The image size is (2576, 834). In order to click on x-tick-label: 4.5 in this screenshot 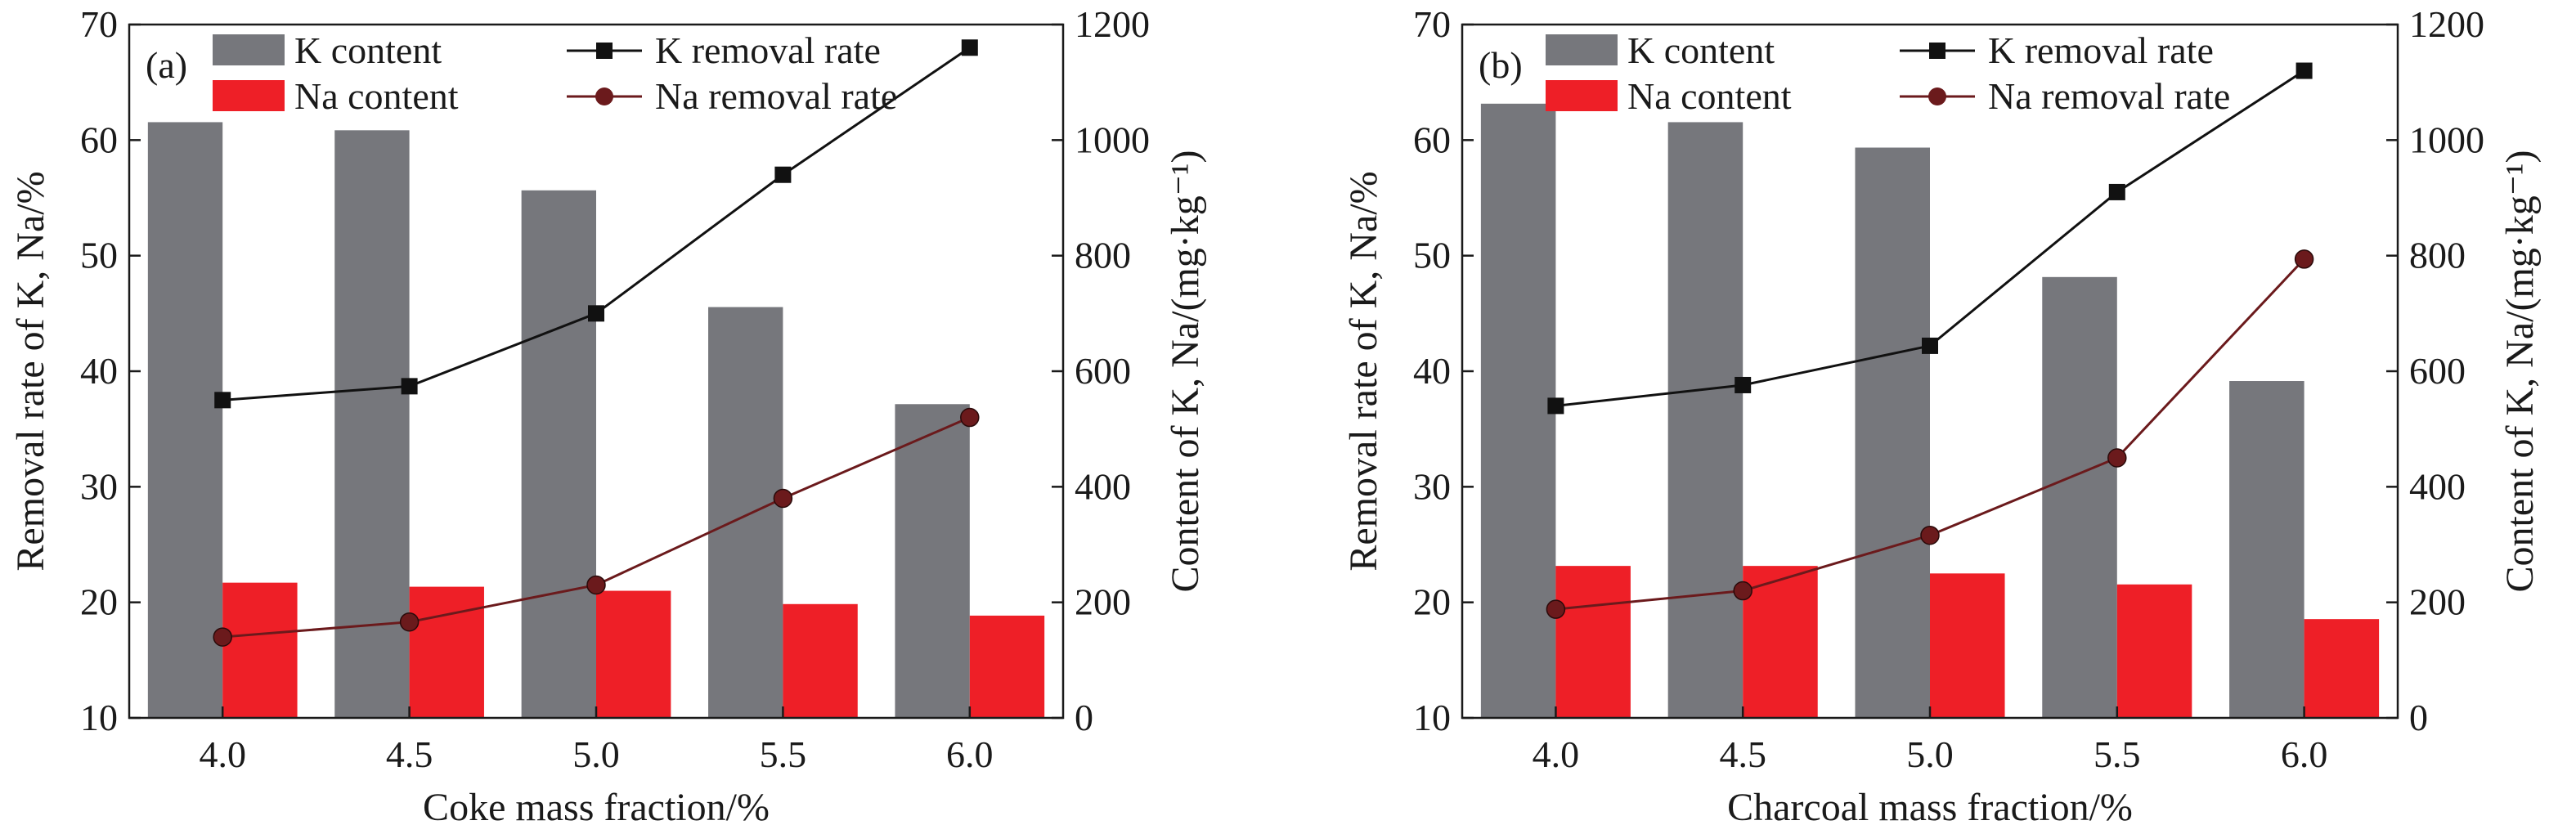, I will do `click(409, 754)`.